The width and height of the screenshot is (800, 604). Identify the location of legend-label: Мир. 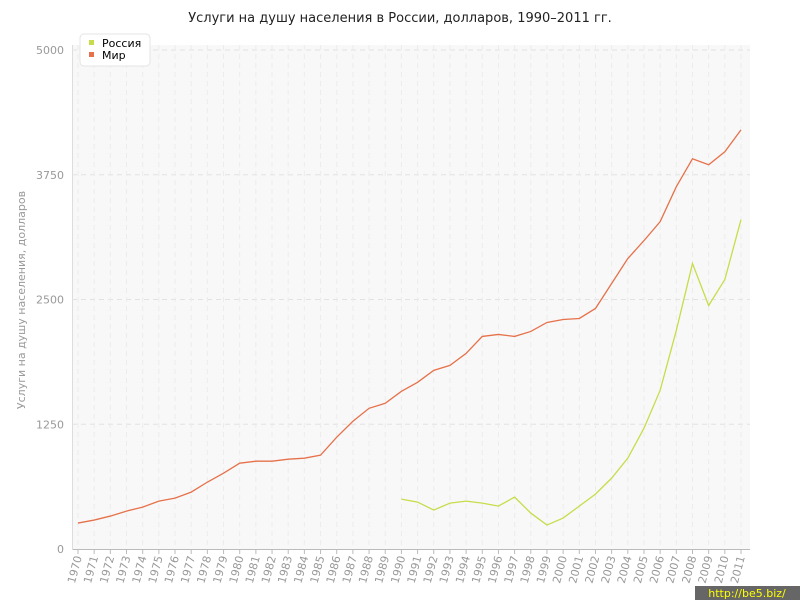
(114, 55).